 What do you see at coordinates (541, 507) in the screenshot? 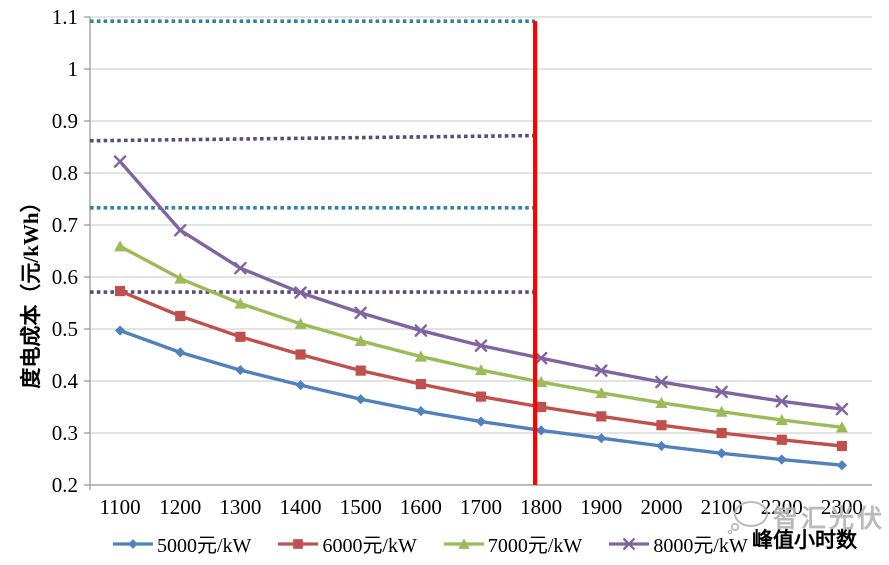
I see `x-tick-label: 1800` at bounding box center [541, 507].